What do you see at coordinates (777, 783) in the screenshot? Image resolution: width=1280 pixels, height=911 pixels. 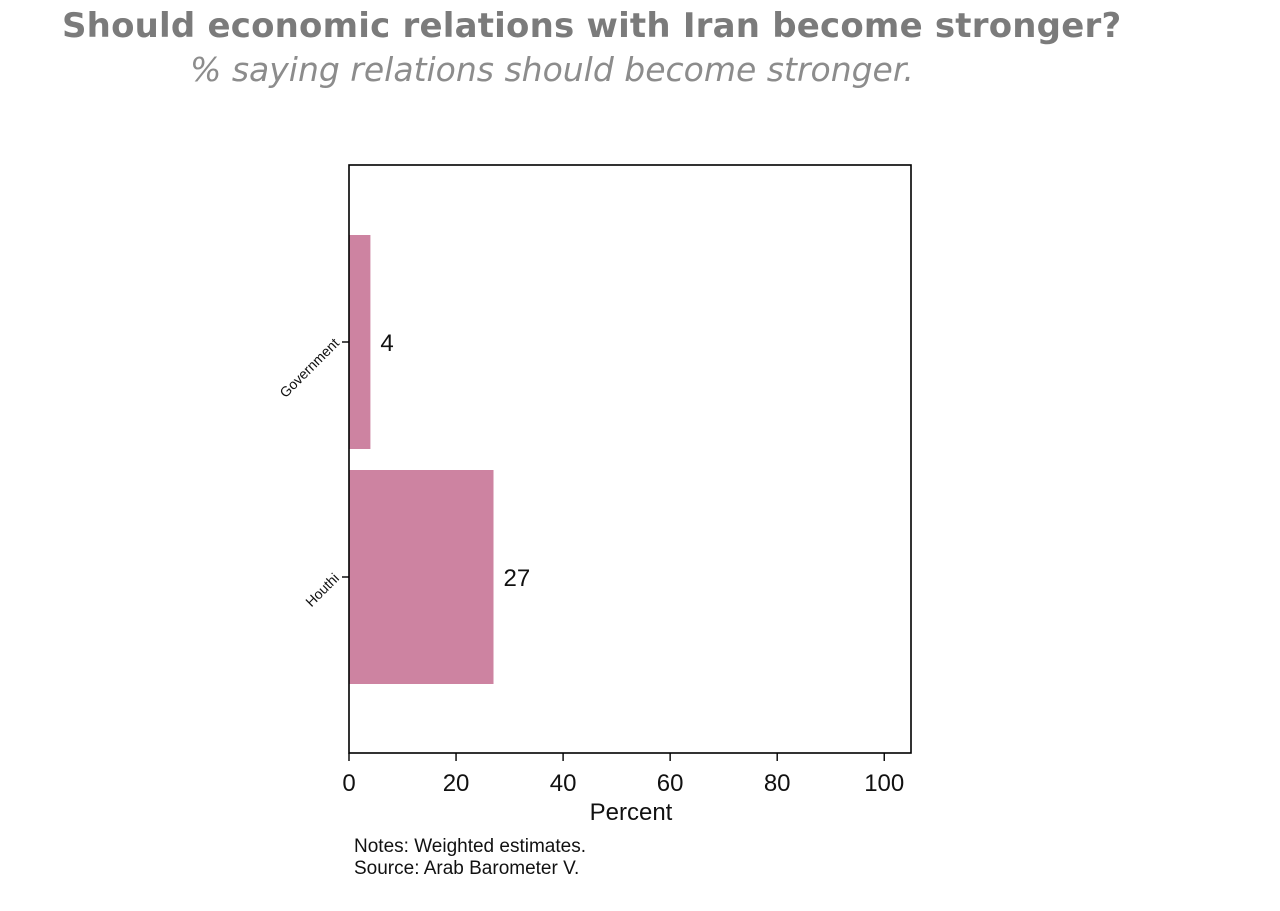 I see `x-tick-label: 80` at bounding box center [777, 783].